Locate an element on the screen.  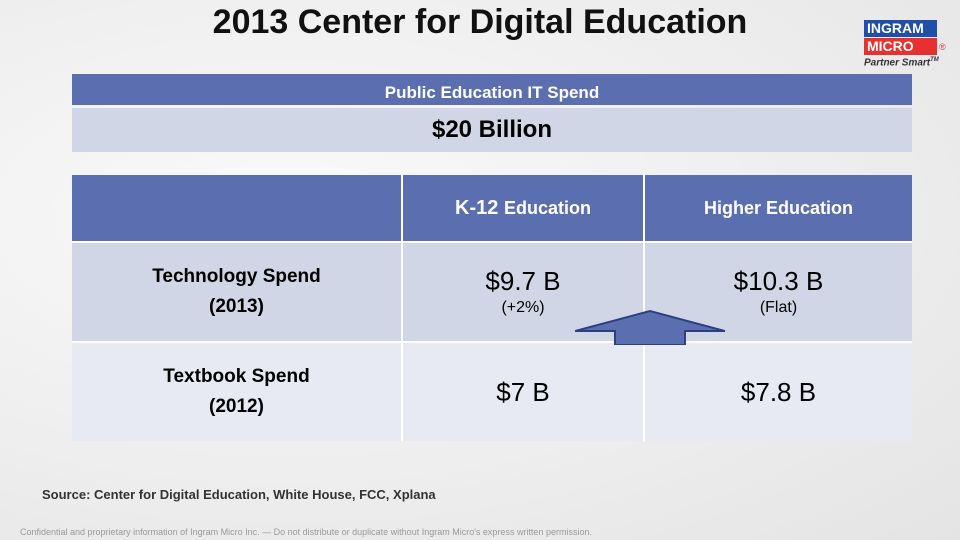
logo-ingram: INGRAM is located at coordinates (900, 28).